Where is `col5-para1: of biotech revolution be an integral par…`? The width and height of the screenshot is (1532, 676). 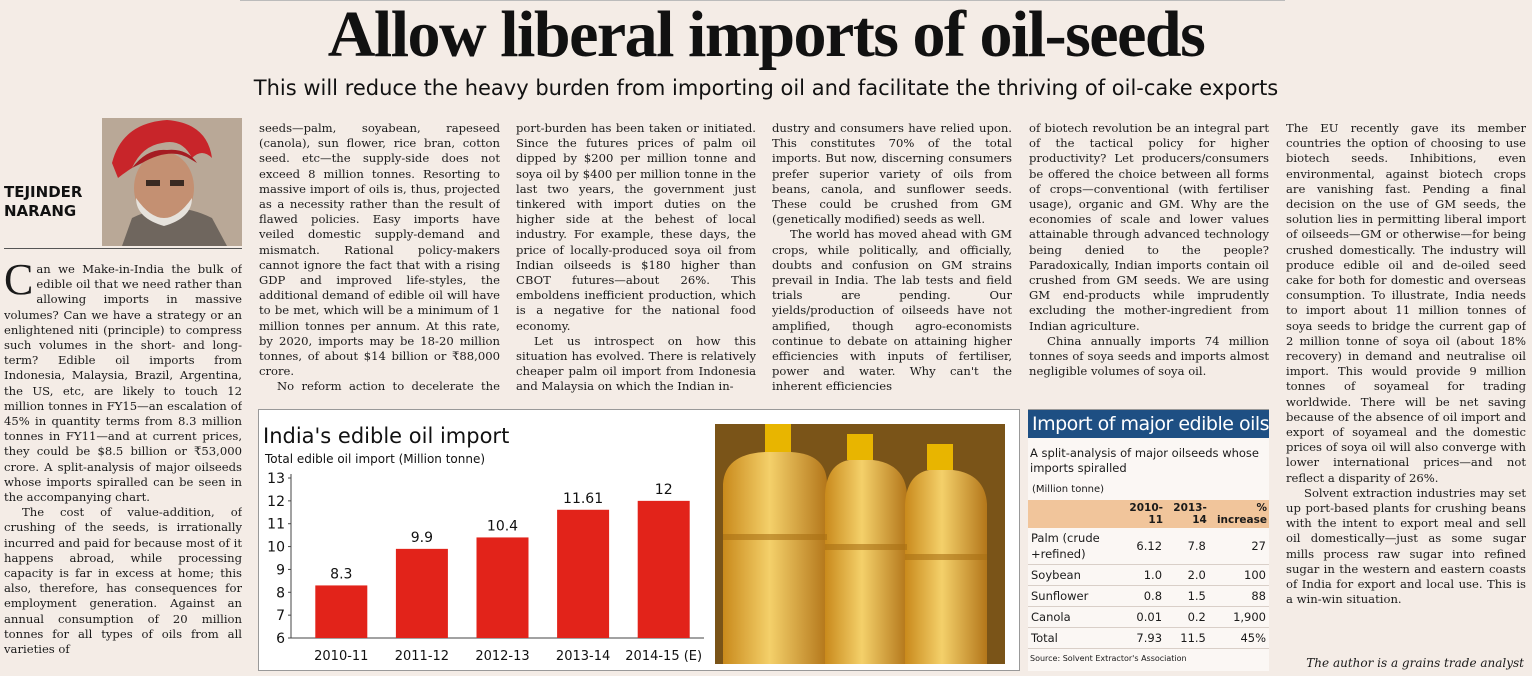 col5-para1: of biotech revolution be an integral par… is located at coordinates (1149, 227).